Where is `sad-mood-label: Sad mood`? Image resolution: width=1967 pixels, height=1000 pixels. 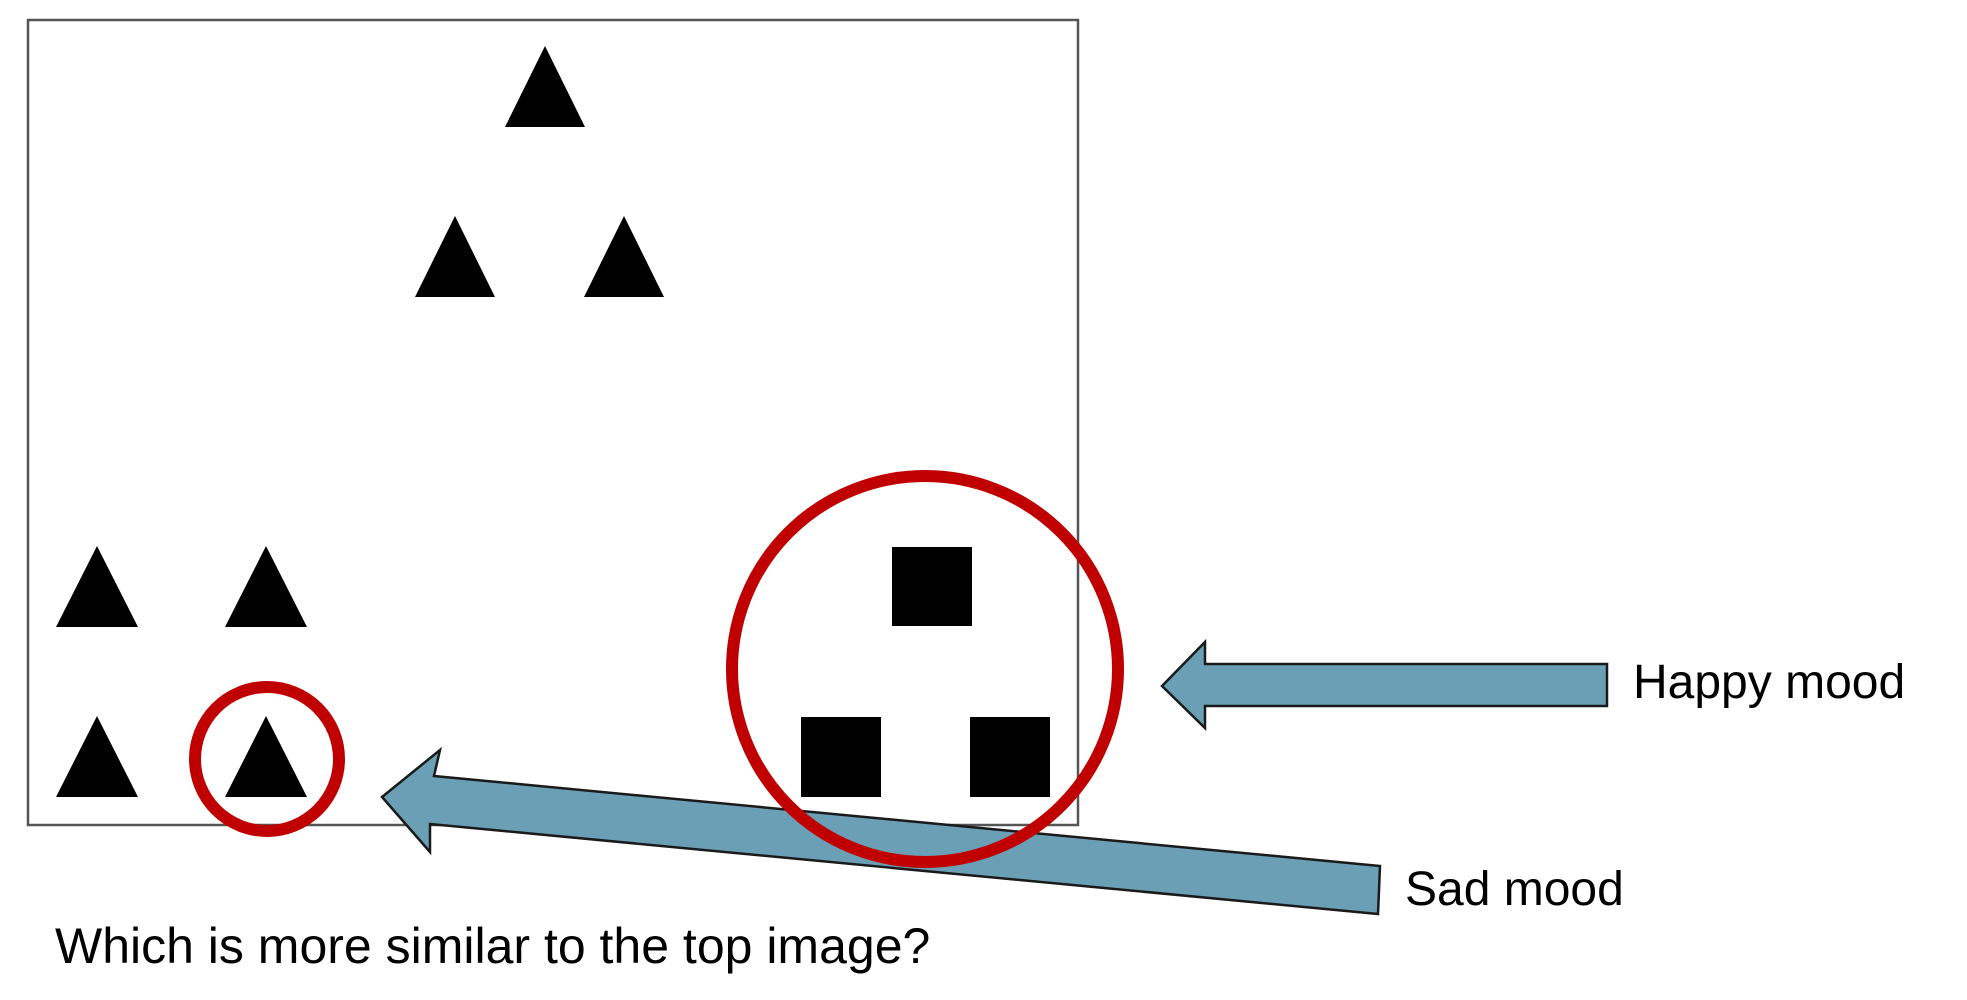
sad-mood-label: Sad mood is located at coordinates (1514, 889).